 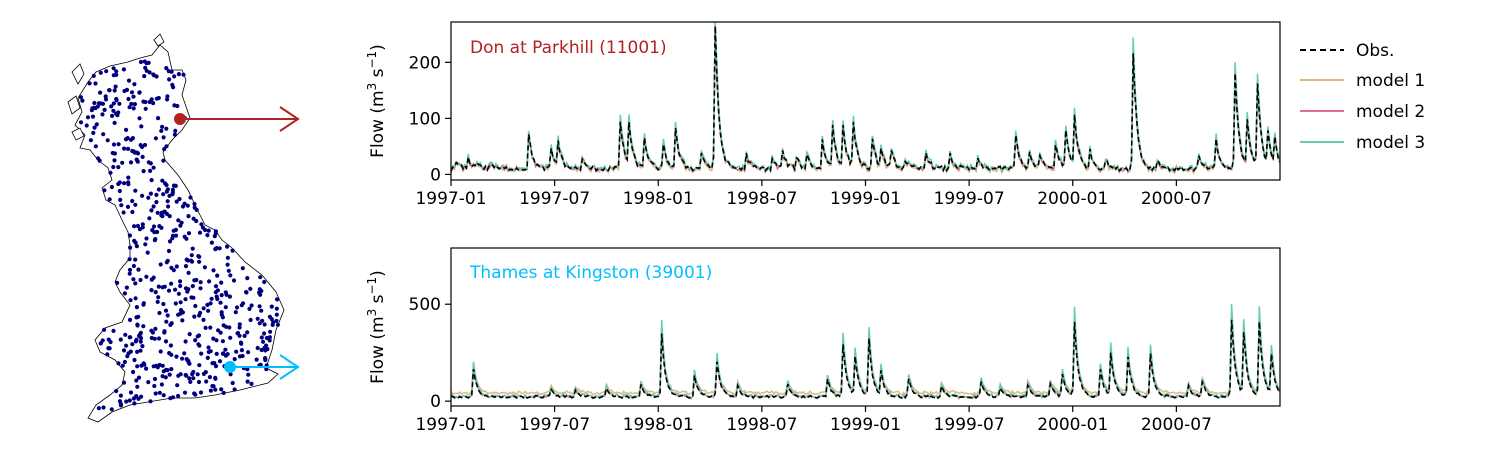 What do you see at coordinates (435, 175) in the screenshot?
I see `don-ytick-label: 0` at bounding box center [435, 175].